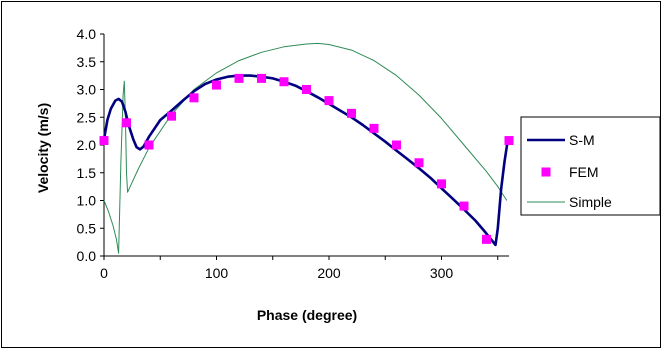  I want to click on y-axis-title: Velocity (m/s), so click(43, 148).